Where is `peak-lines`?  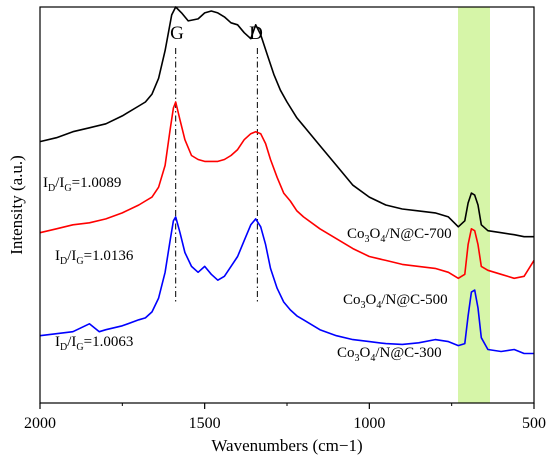
peak-lines is located at coordinates (216, 175).